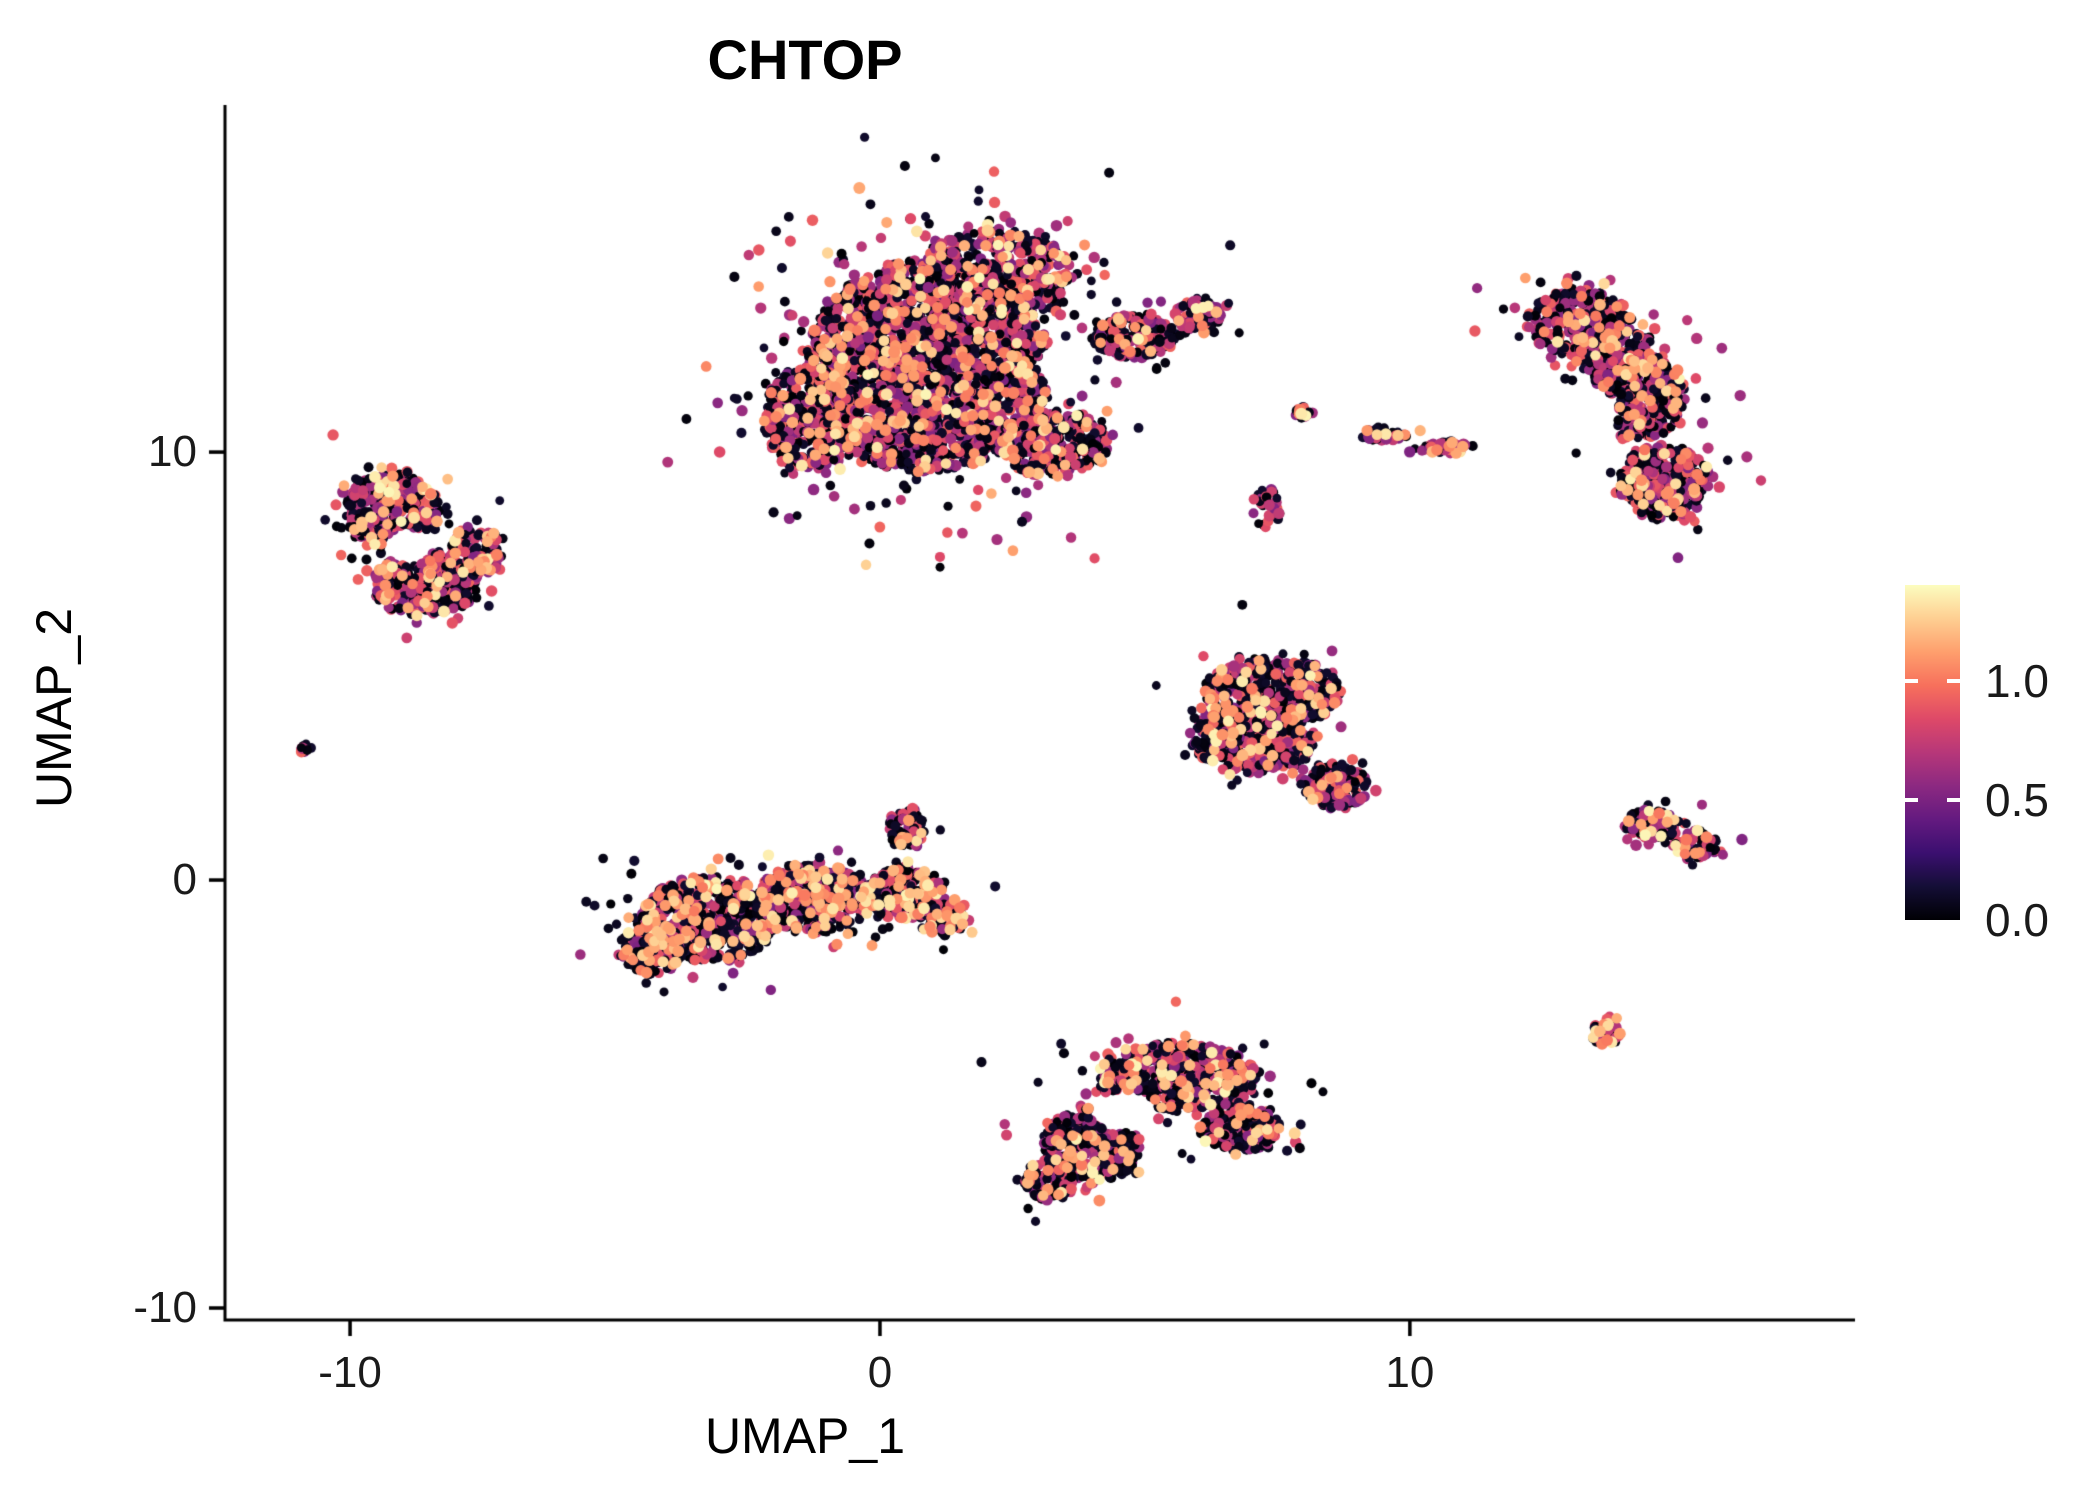 The height and width of the screenshot is (1500, 2100). Describe the element at coordinates (1410, 1372) in the screenshot. I see `x-tick-label: 10` at that location.